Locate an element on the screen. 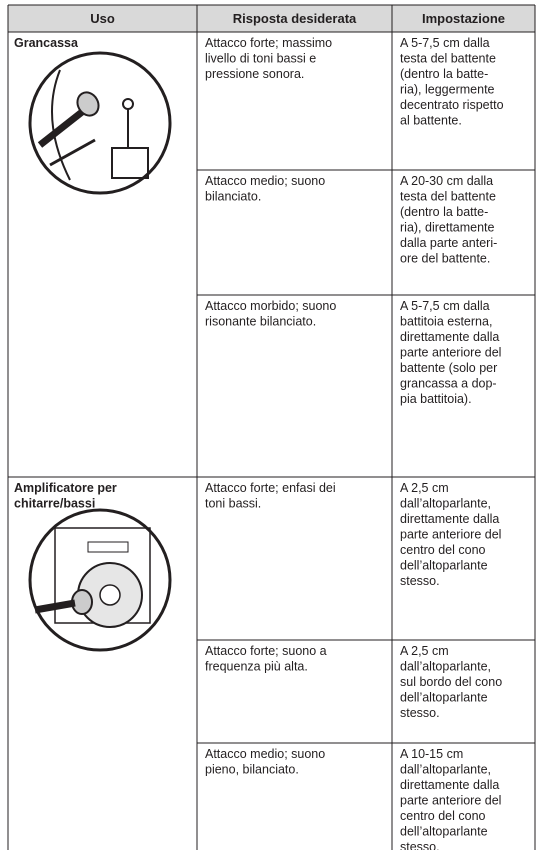  amp-illustration is located at coordinates (100, 580).